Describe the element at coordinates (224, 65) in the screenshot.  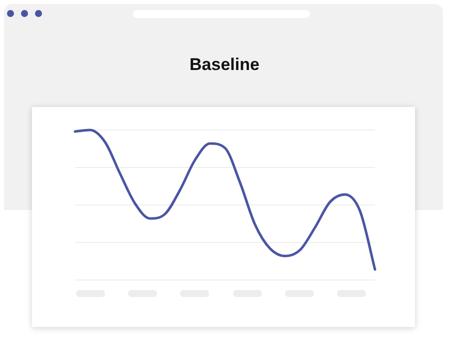
I see `chart-title: Baseline` at that location.